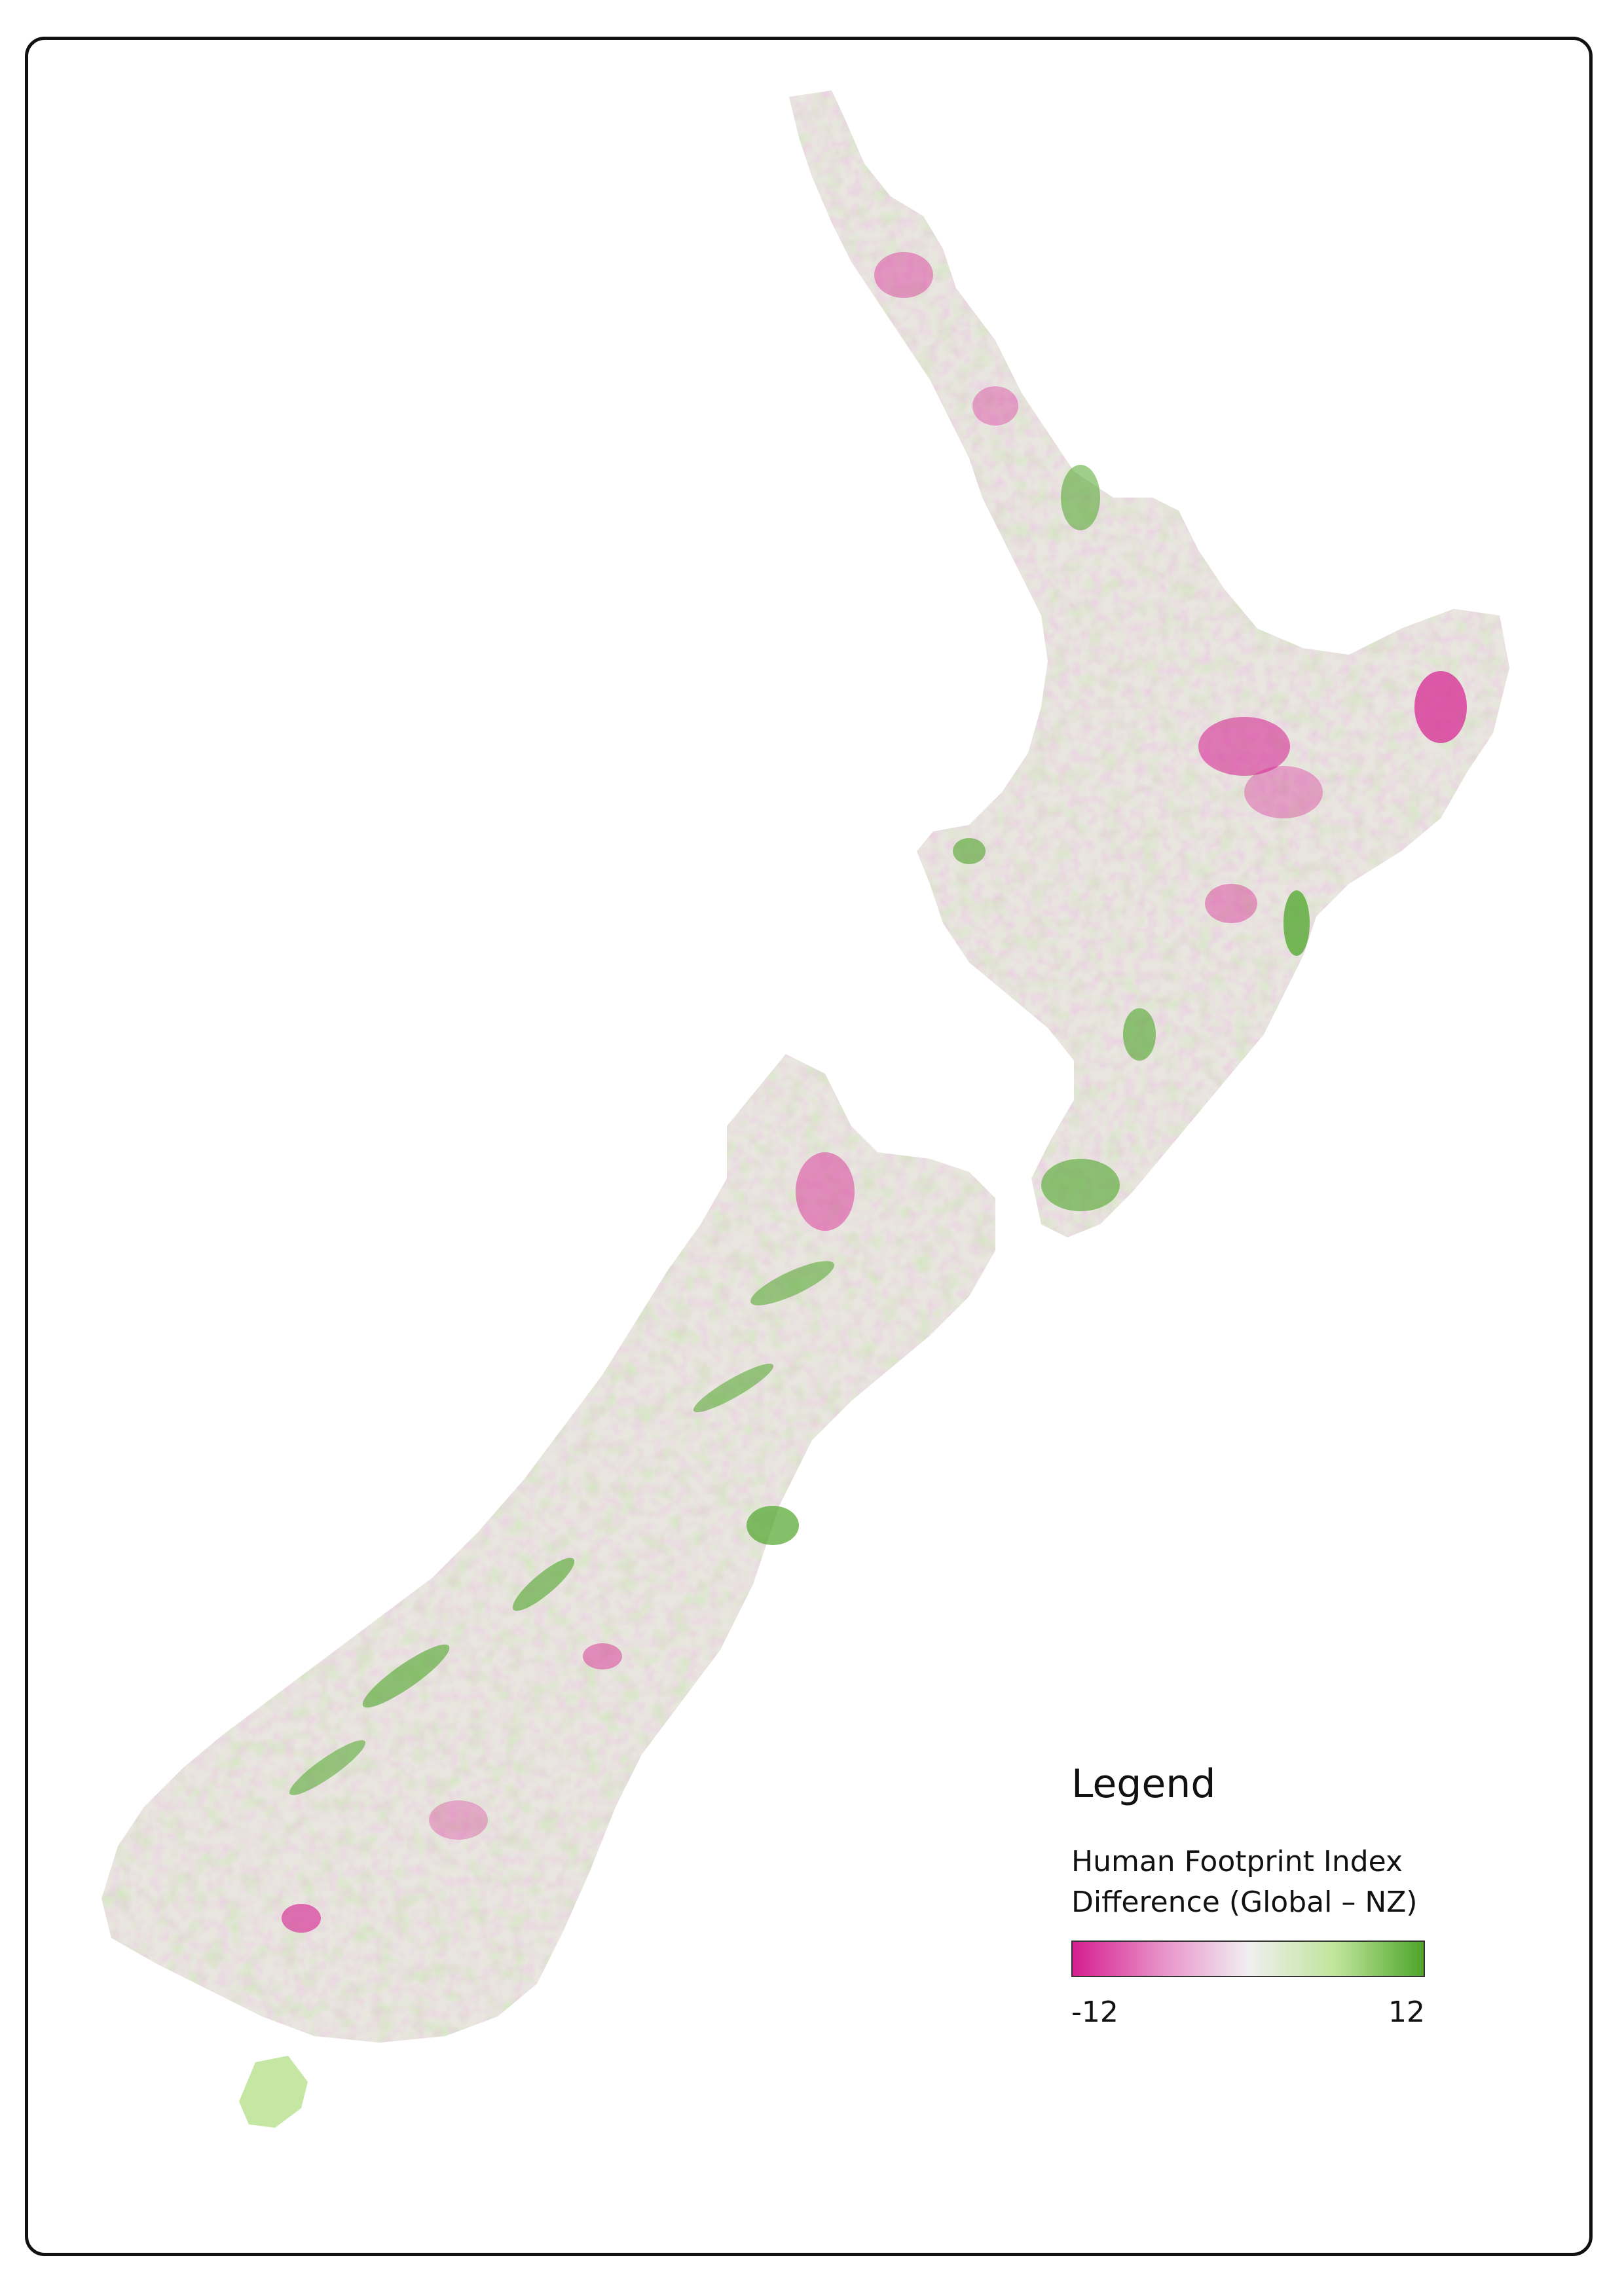 The width and height of the screenshot is (1624, 2296). What do you see at coordinates (1248, 1959) in the screenshot?
I see `legend-color-ramp` at bounding box center [1248, 1959].